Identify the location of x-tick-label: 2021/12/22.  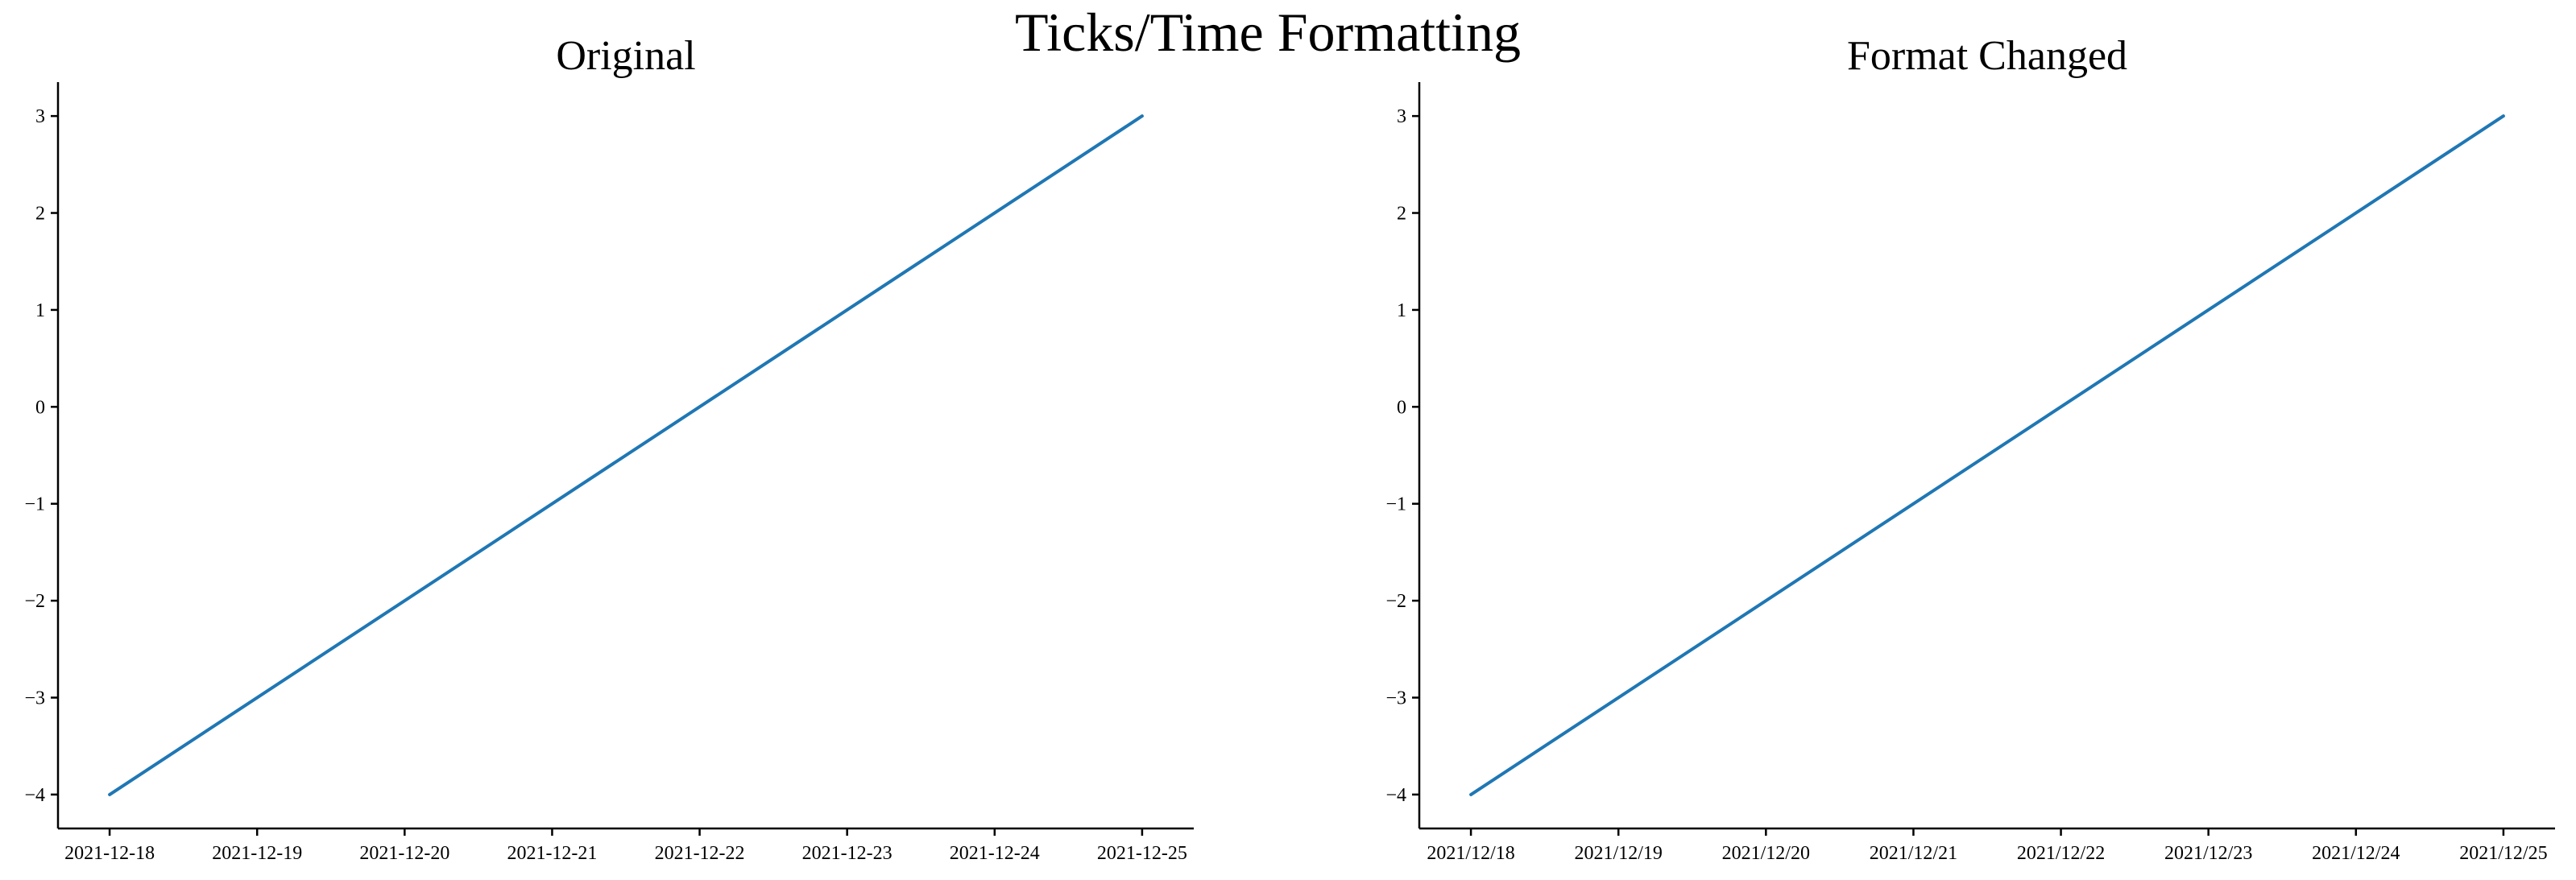
(2061, 853).